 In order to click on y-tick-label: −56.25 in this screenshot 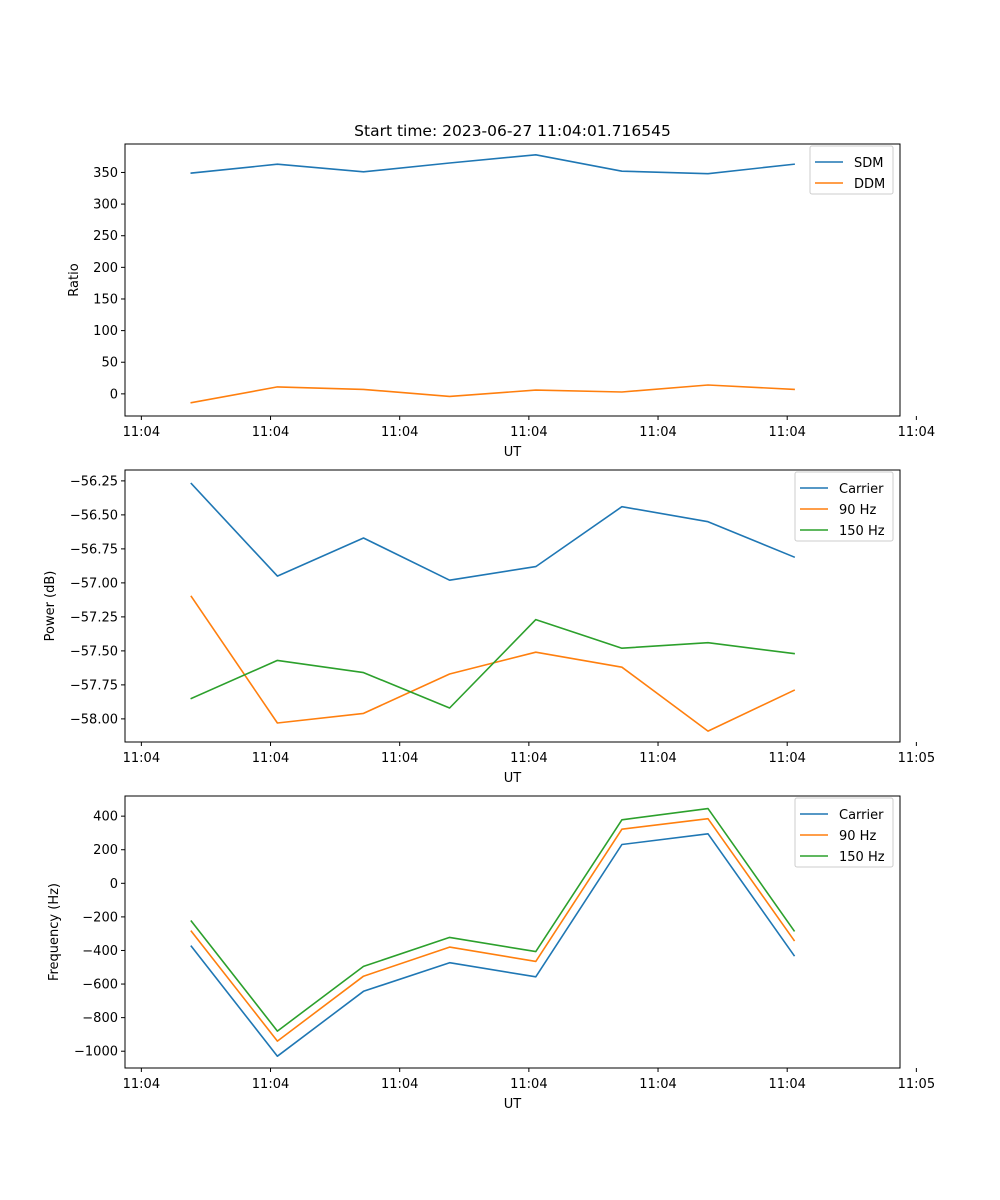, I will do `click(94, 481)`.